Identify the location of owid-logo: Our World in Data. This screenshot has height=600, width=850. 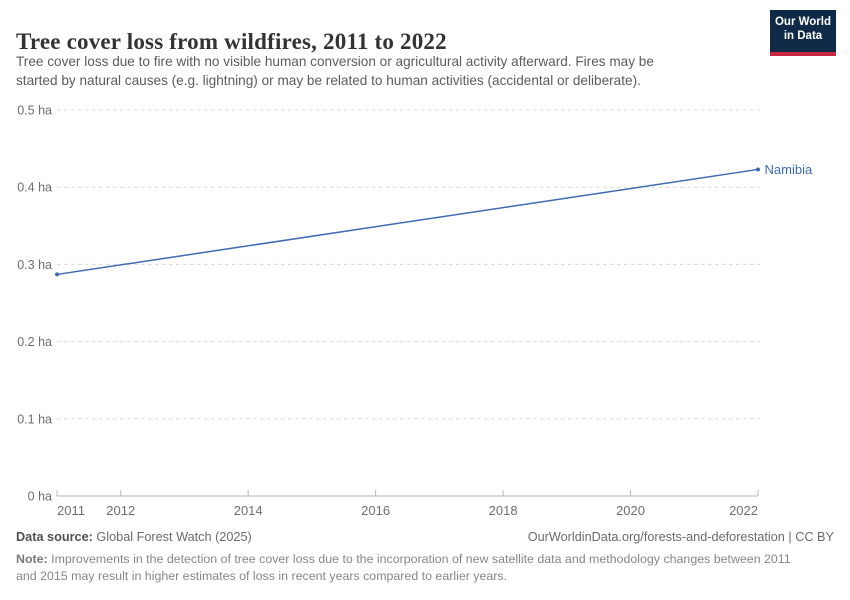
(803, 33).